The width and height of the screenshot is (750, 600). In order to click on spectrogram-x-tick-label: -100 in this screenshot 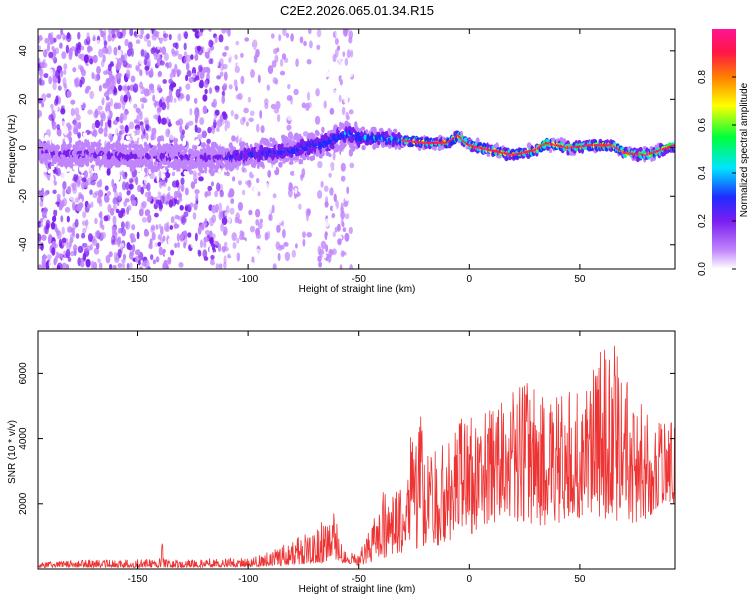, I will do `click(248, 279)`.